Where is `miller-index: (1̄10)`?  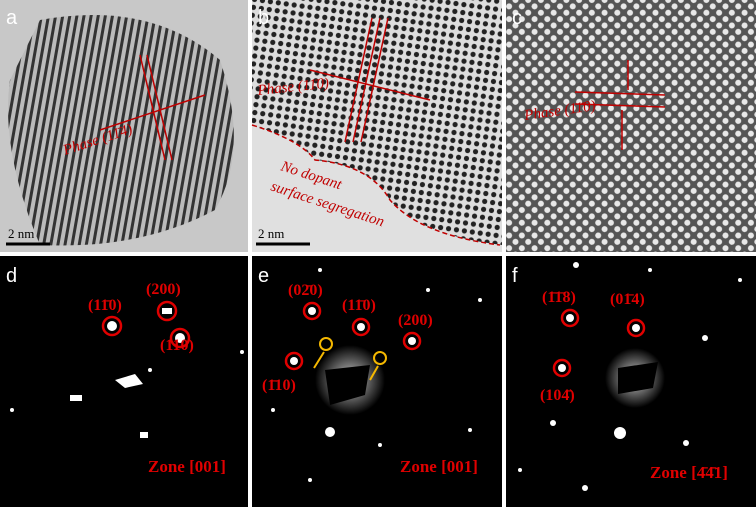 miller-index: (1̄10) is located at coordinates (279, 385).